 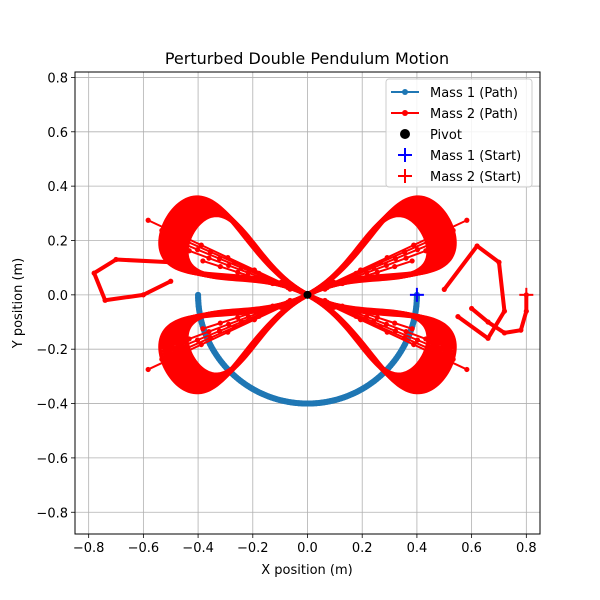 What do you see at coordinates (52, 513) in the screenshot?
I see `y-tick-label: −0.8` at bounding box center [52, 513].